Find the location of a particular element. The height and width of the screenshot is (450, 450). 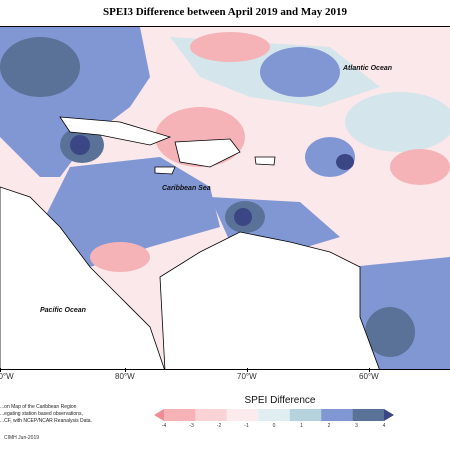

dry-region-nicaragua is located at coordinates (120, 257).